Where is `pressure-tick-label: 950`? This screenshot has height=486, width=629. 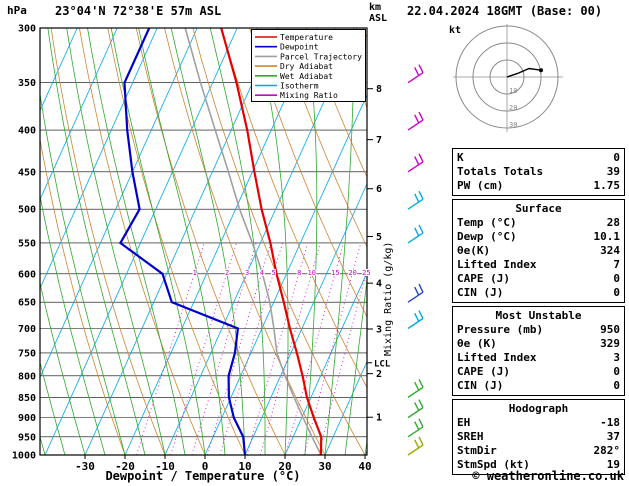 pressure-tick-label: 950 is located at coordinates (27, 437).